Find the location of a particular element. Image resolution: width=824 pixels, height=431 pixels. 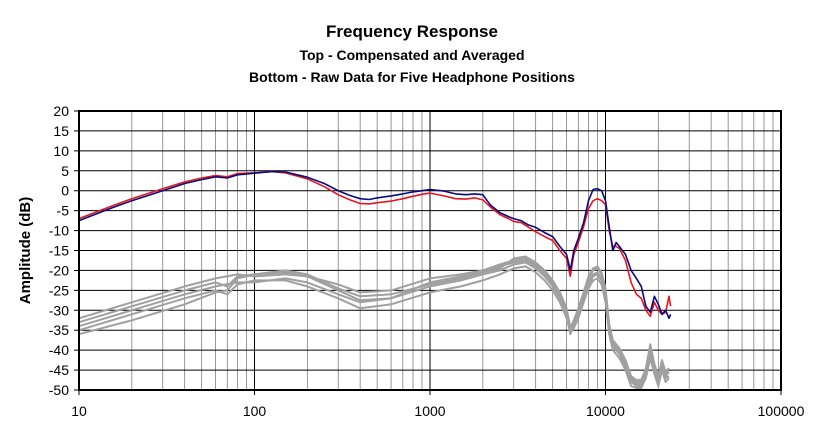

y-tick-label: 20 is located at coordinates (61, 111).